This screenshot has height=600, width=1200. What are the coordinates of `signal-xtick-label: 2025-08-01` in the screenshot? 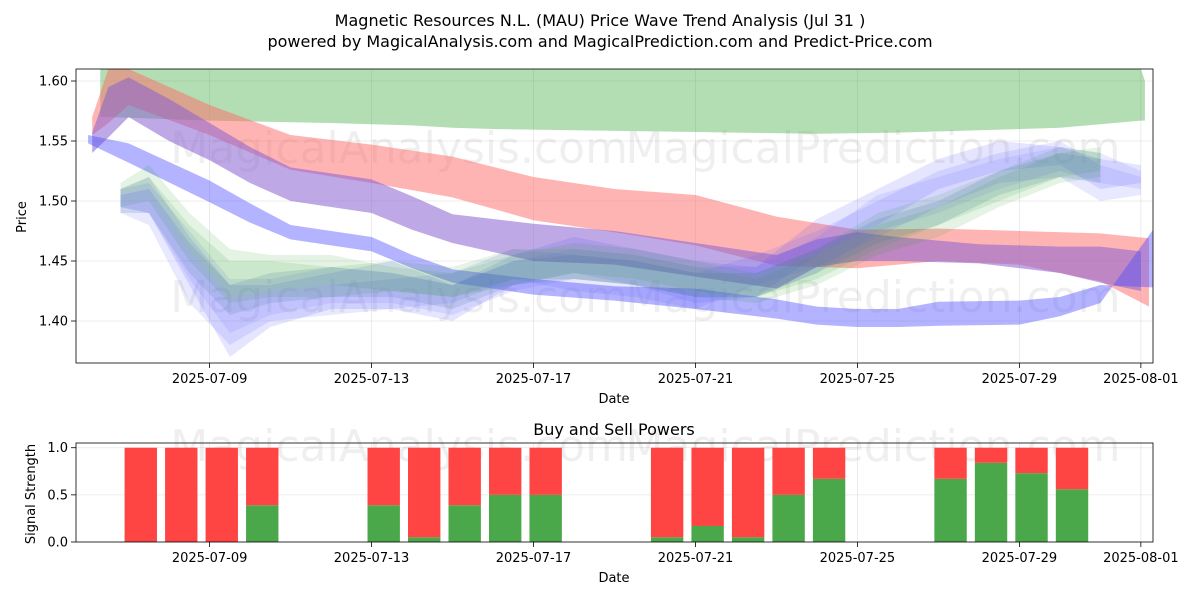 It's located at (1141, 558).